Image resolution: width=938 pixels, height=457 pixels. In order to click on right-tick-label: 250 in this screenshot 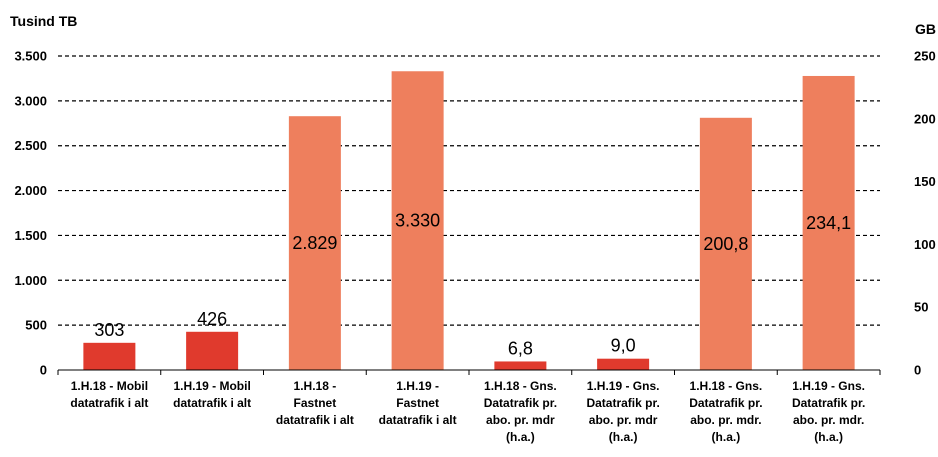, I will do `click(925, 56)`.